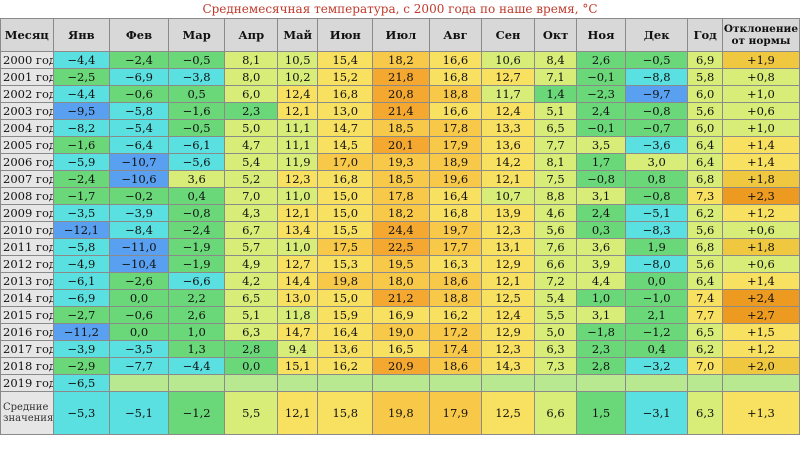 Image resolution: width=800 pixels, height=450 pixels. What do you see at coordinates (196, 281) in the screenshot?
I see `temperature-cell: −6,6` at bounding box center [196, 281].